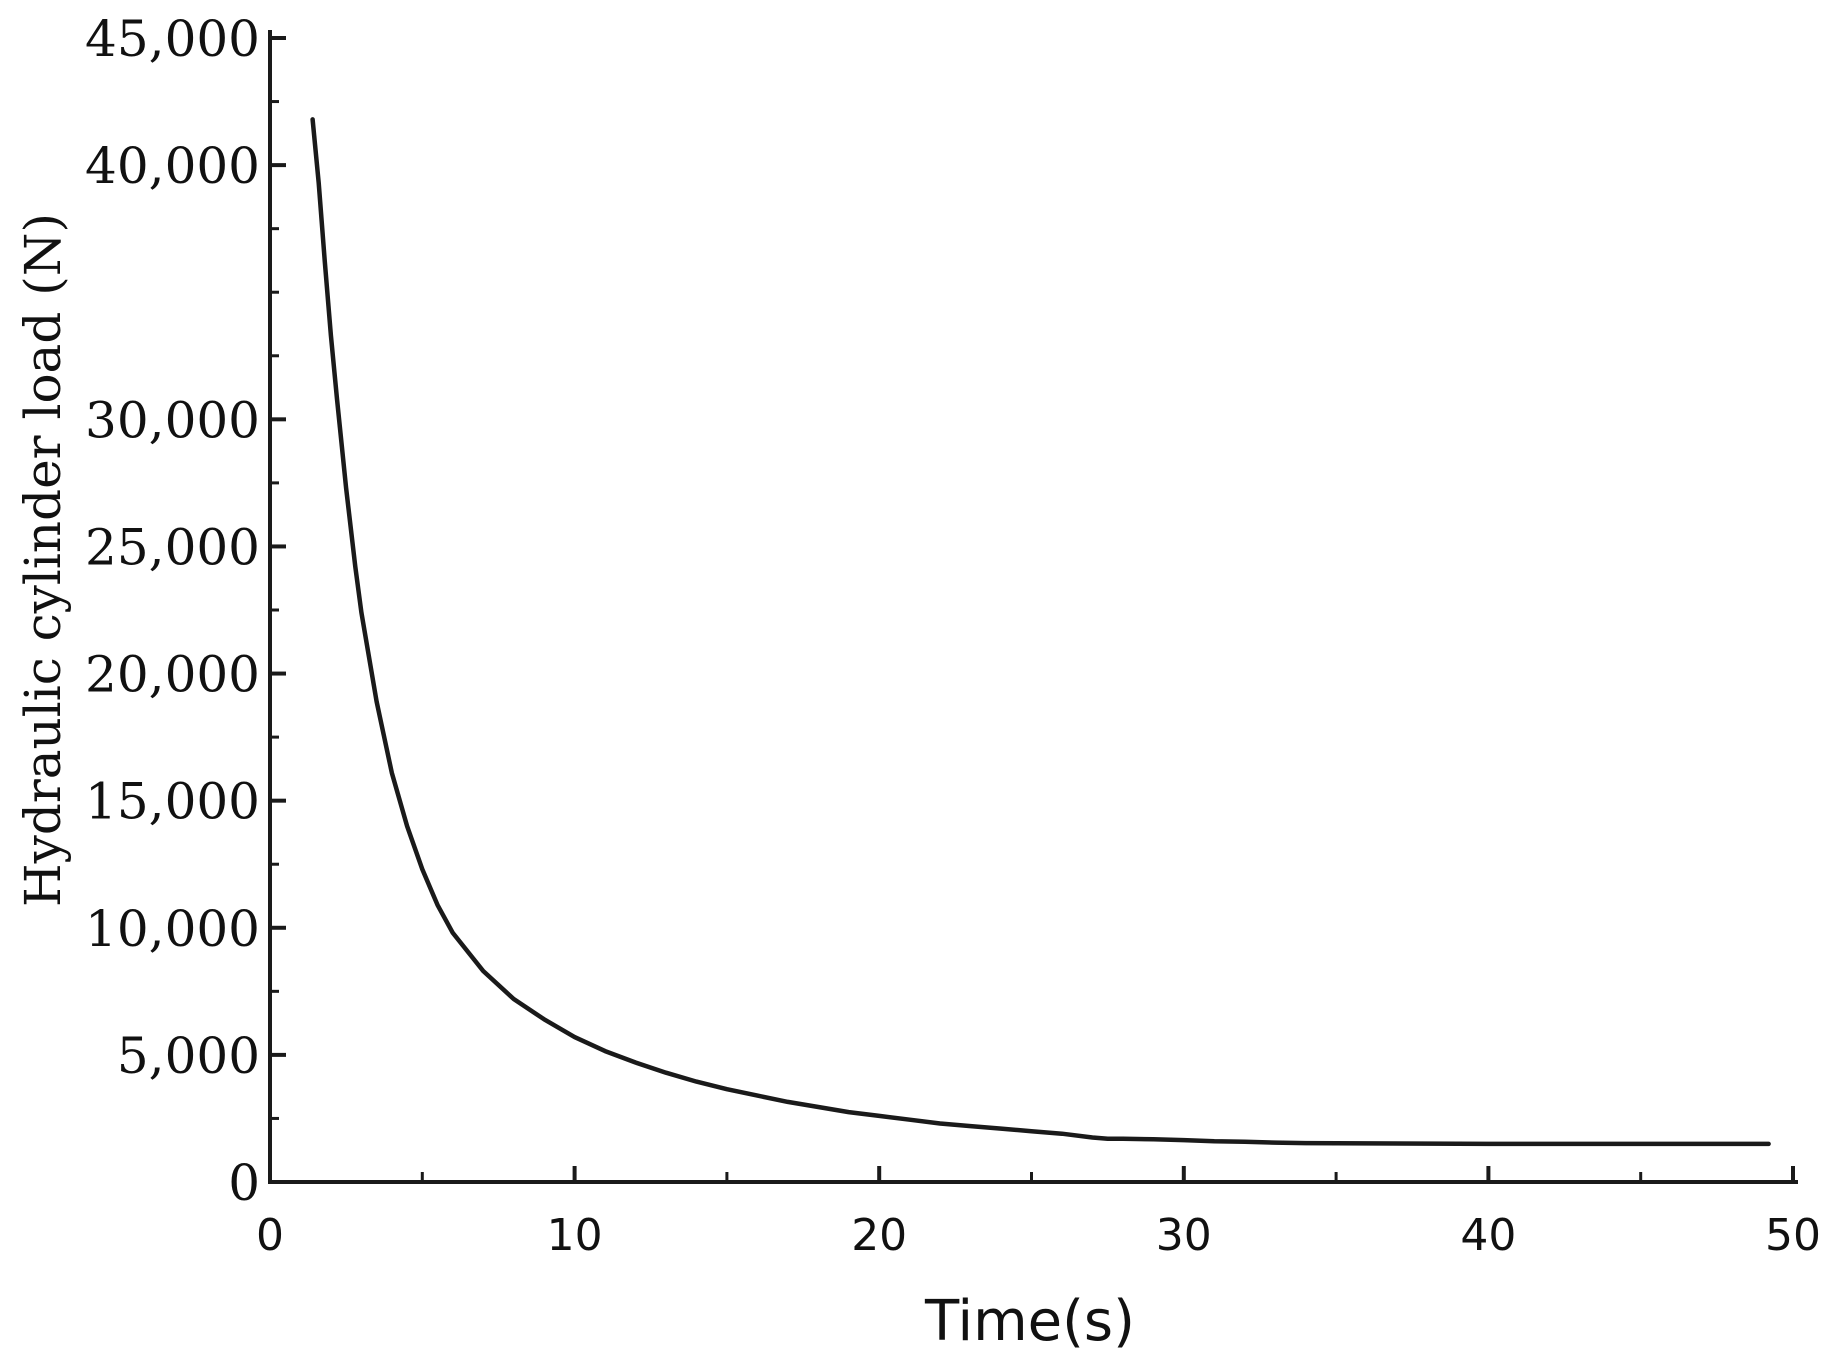 This screenshot has height=1371, width=1837. Describe the element at coordinates (879, 1235) in the screenshot. I see `x-tick-label-2: 20` at that location.